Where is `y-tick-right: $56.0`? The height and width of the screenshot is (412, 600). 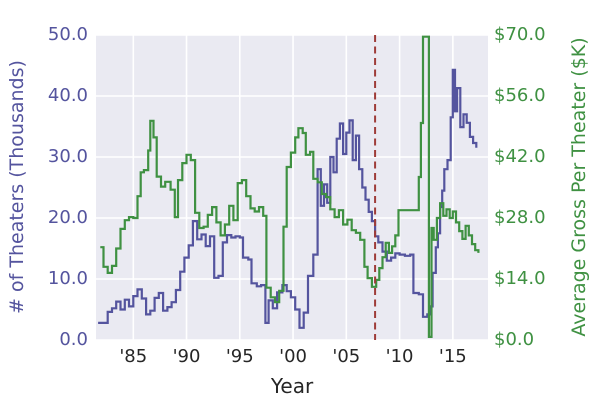 y-tick-right: $56.0 is located at coordinates (520, 95).